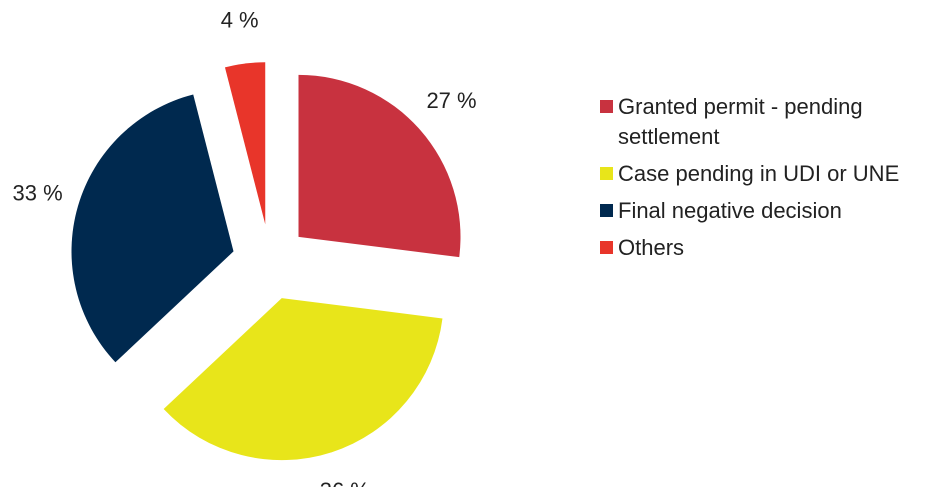 The height and width of the screenshot is (487, 936). I want to click on legend-item: Case pending in UDI or UNE, so click(765, 174).